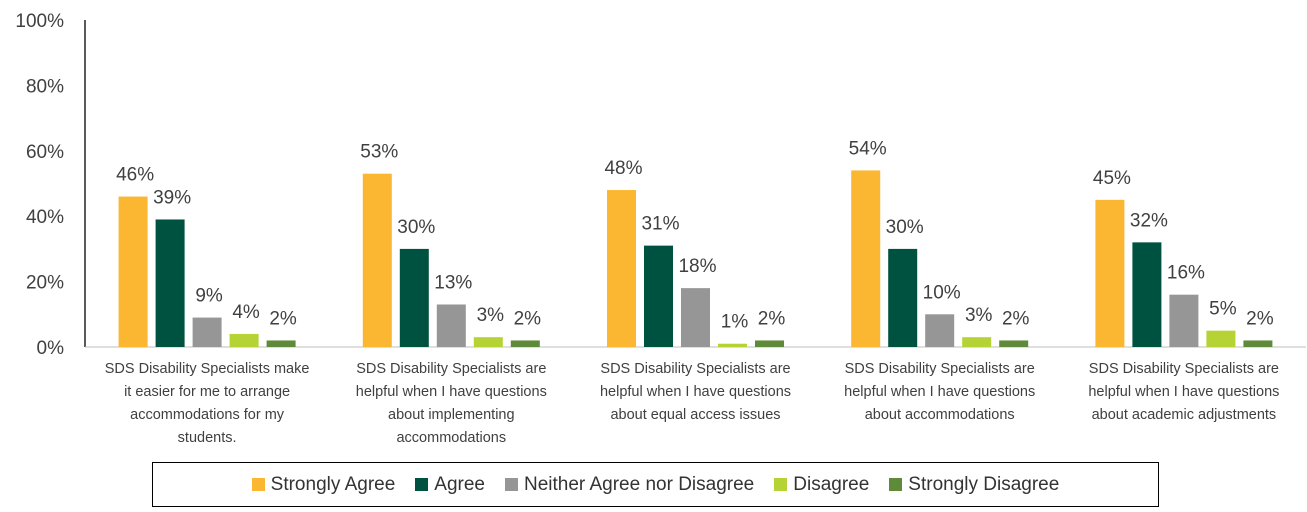  I want to click on y-tick-label: 100%, so click(39, 21).